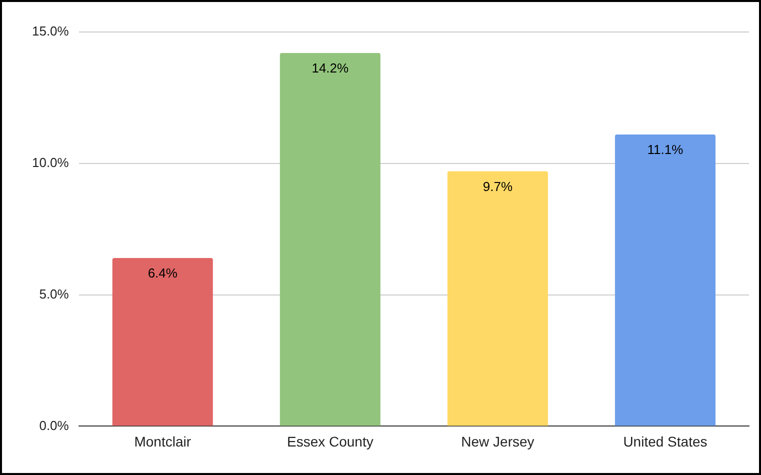  I want to click on y-tick-label: 15.0%, so click(51, 31).